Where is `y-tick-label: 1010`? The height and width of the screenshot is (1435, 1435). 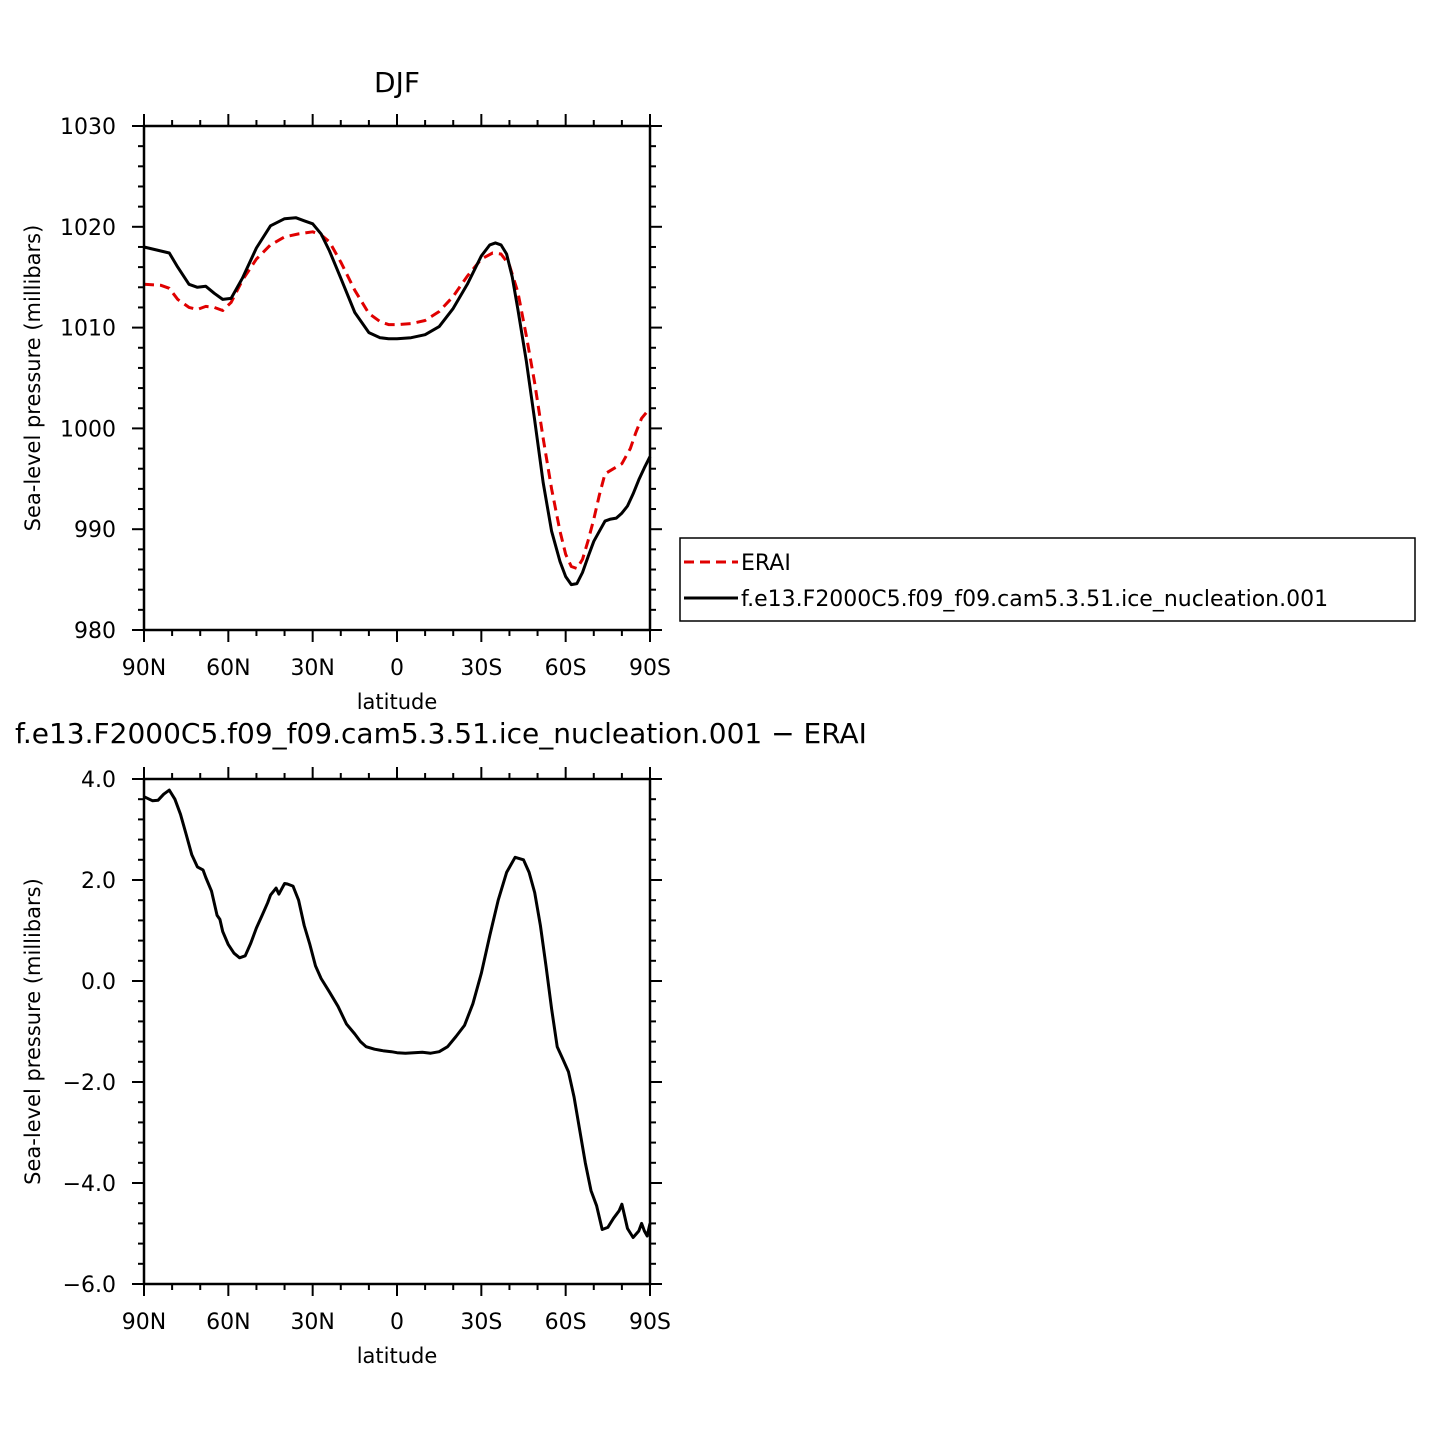
y-tick-label: 1010 is located at coordinates (88, 329).